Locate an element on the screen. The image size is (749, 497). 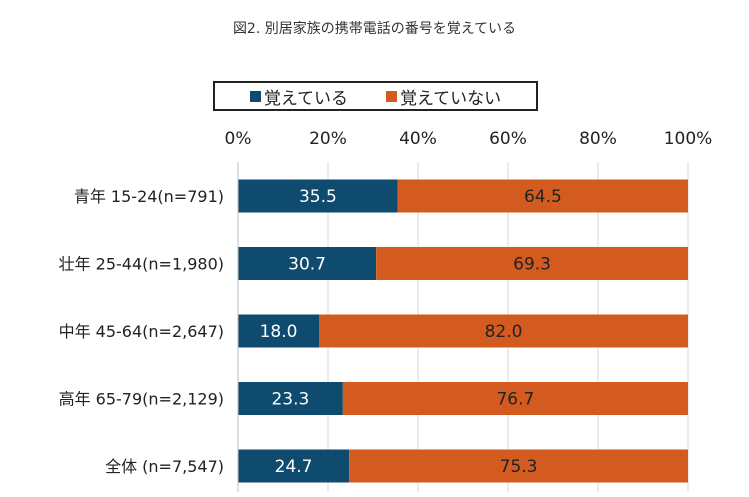
category-label: 壮年 25-44(n=1,980) is located at coordinates (141, 264).